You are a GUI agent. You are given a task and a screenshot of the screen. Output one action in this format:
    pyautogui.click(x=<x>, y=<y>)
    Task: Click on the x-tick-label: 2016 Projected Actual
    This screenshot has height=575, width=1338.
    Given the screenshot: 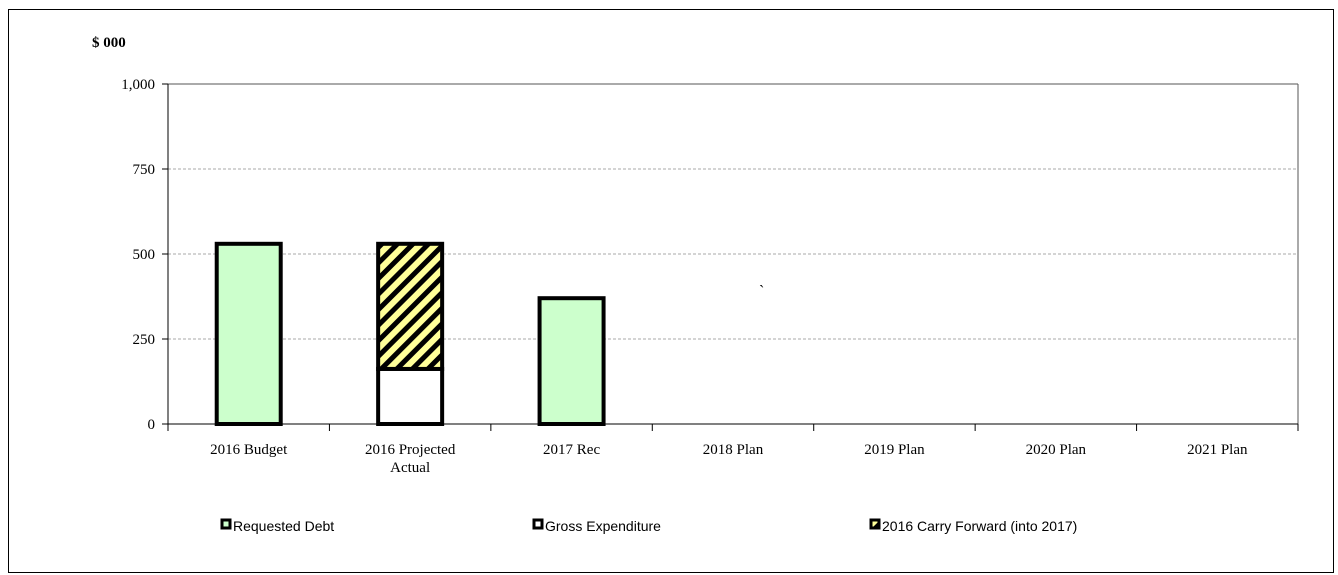 What is the action you would take?
    pyautogui.click(x=410, y=459)
    